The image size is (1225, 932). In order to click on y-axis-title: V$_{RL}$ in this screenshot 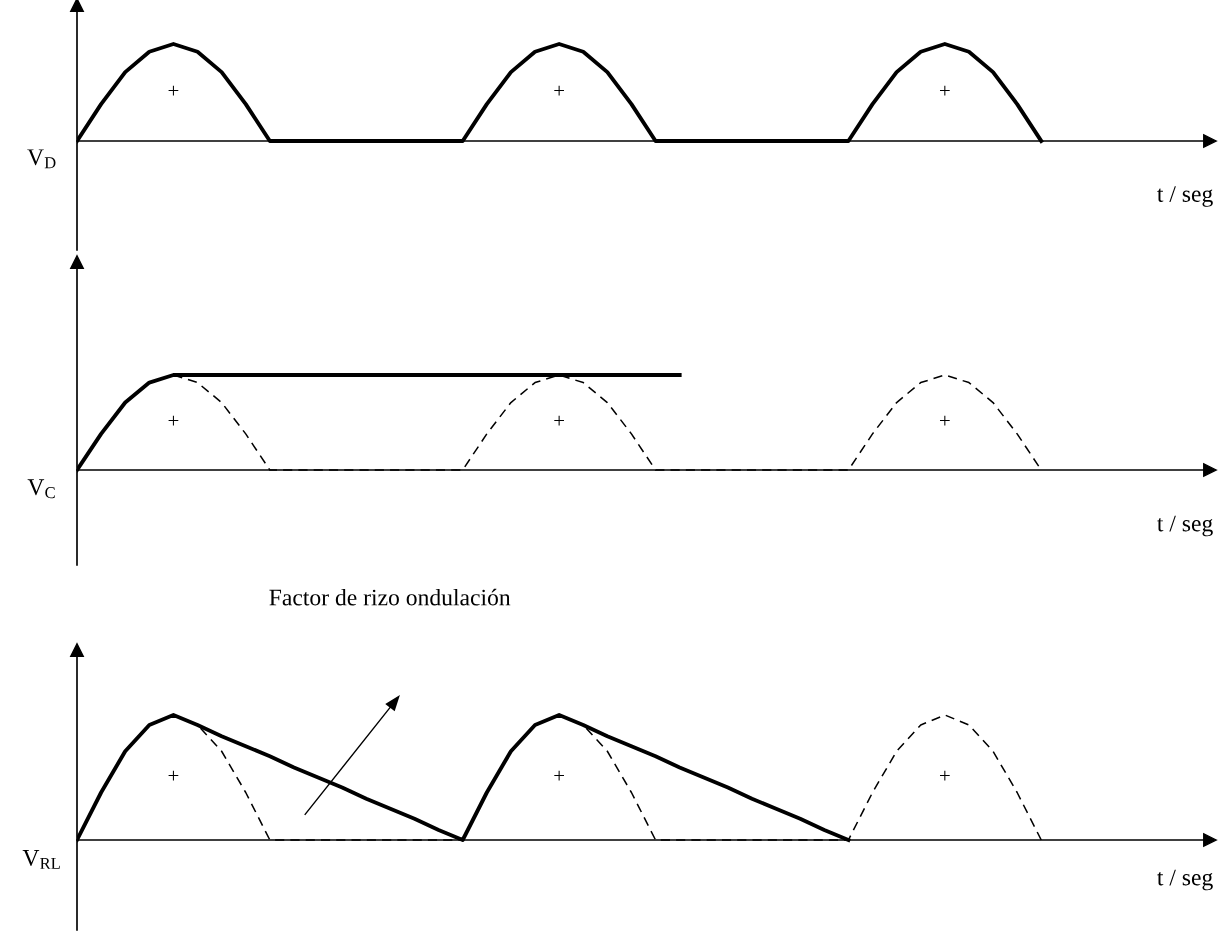, I will do `click(41, 859)`.